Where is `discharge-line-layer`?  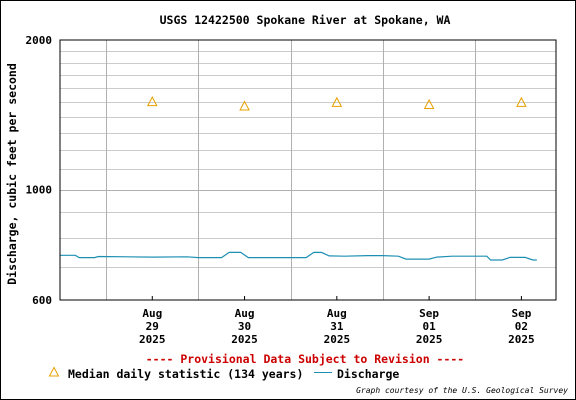
discharge-line-layer is located at coordinates (298, 256).